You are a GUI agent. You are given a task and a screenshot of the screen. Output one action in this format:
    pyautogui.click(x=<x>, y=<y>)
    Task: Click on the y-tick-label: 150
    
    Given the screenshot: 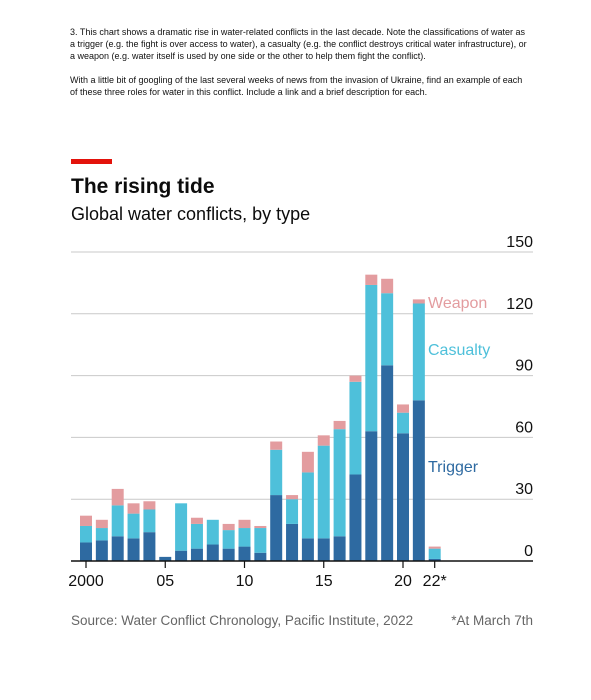 What is the action you would take?
    pyautogui.click(x=519, y=243)
    